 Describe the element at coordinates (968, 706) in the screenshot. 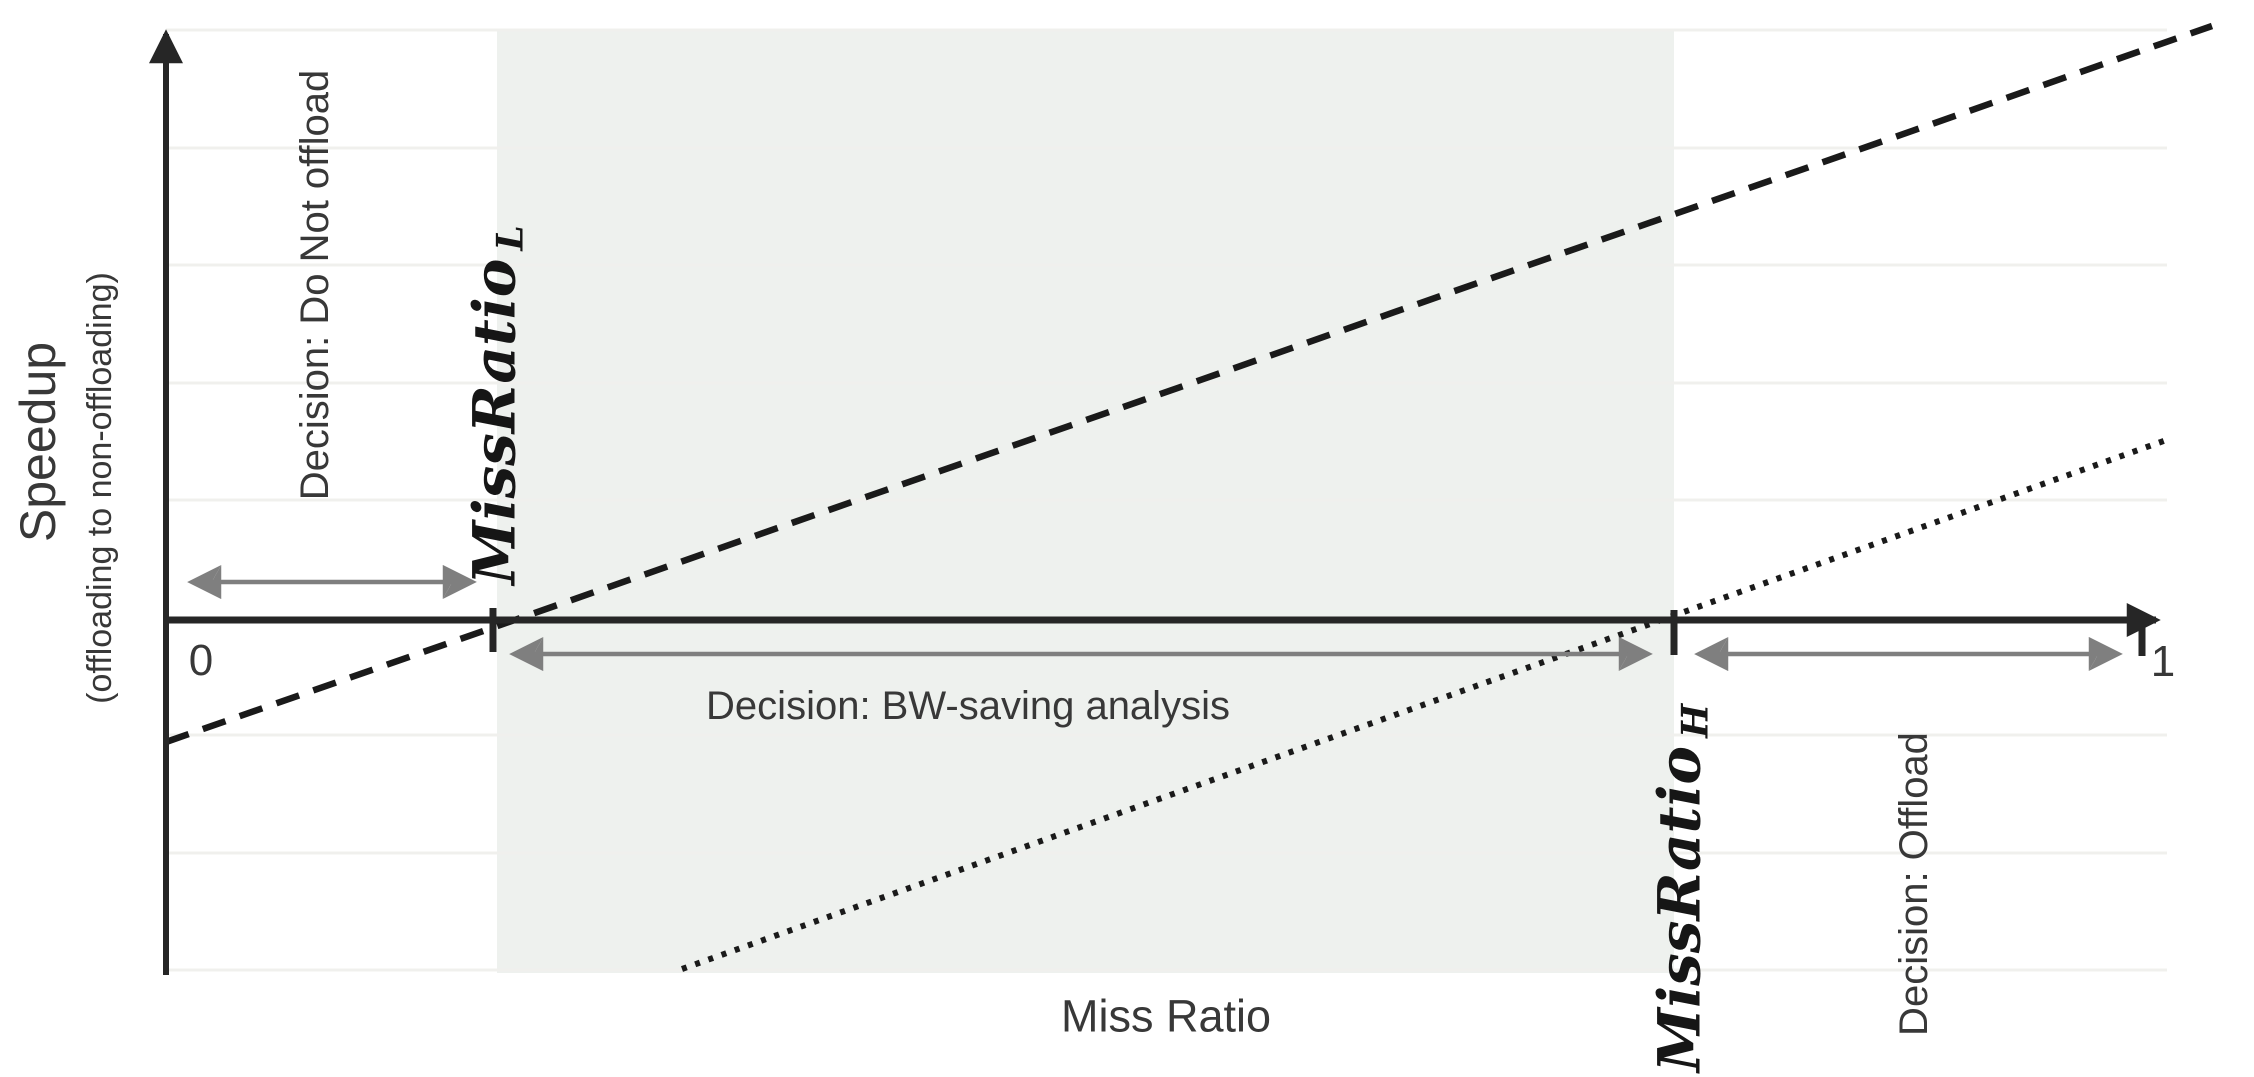

I see `decision-bw-saving-label: Decision: BW-saving analysis` at that location.